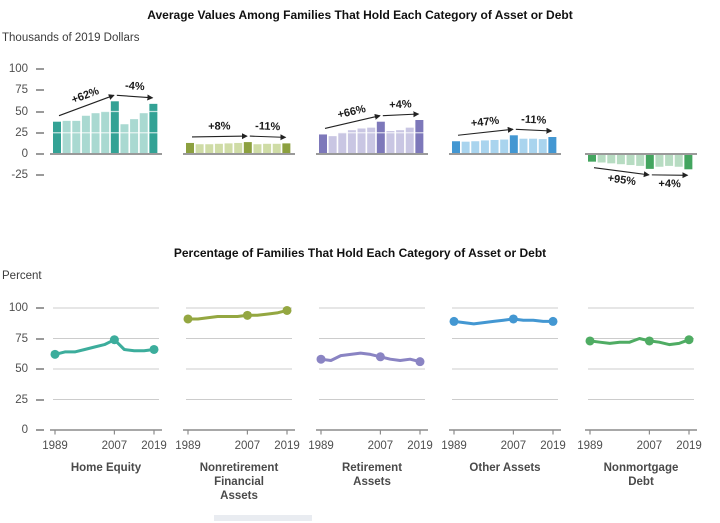  Describe the element at coordinates (465, 147) in the screenshot. I see `bar-1992` at that location.